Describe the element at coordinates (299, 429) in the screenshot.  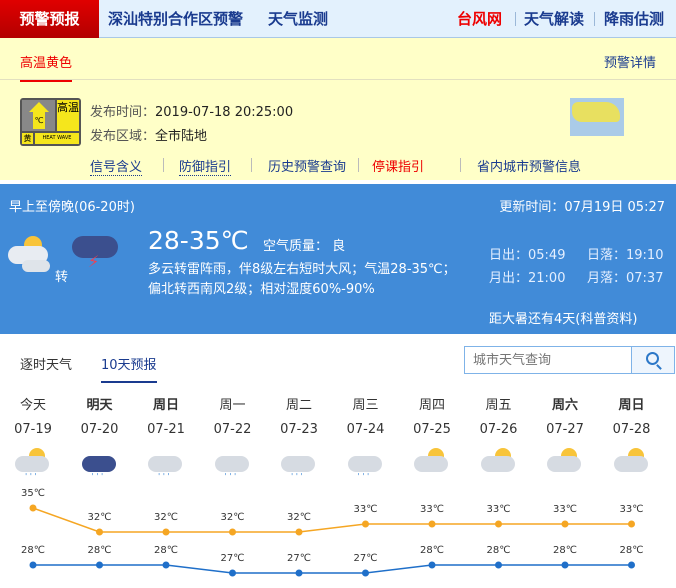
I see `forecast-date: 07-23` at that location.